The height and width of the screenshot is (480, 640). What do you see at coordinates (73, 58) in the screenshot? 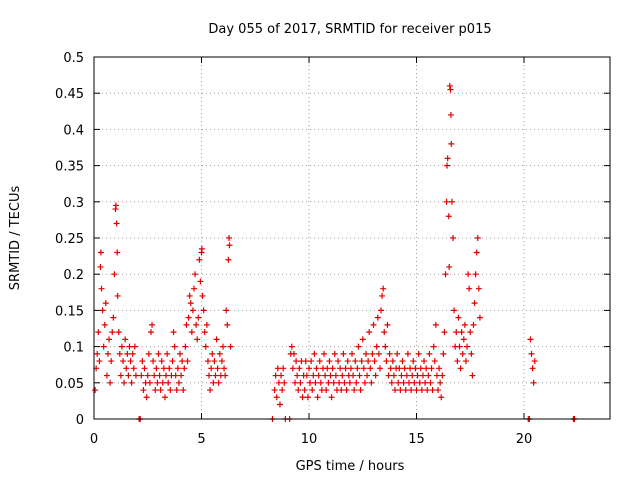
I see `y-tick-label: 0.5` at bounding box center [73, 58].